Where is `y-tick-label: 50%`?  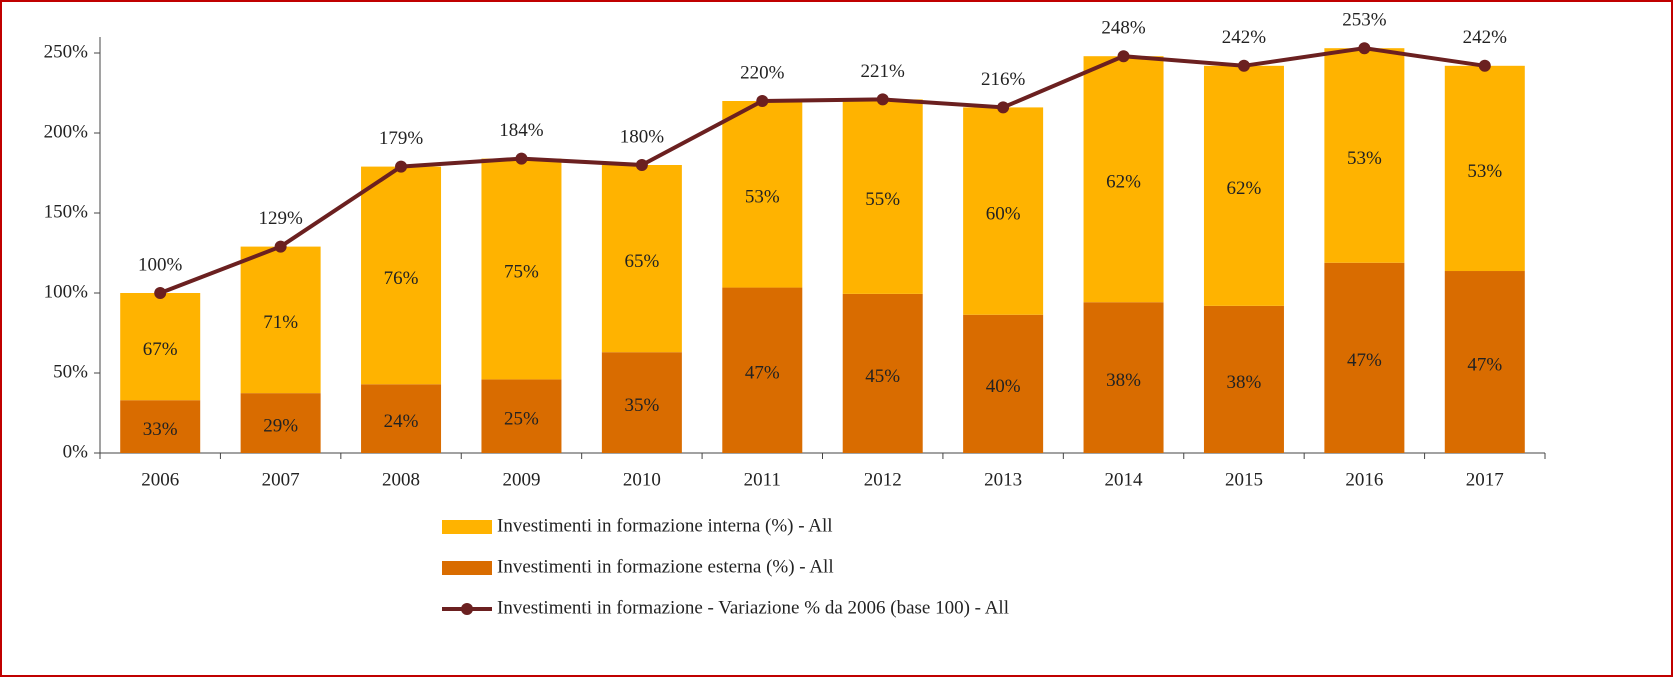
y-tick-label: 50% is located at coordinates (70, 371).